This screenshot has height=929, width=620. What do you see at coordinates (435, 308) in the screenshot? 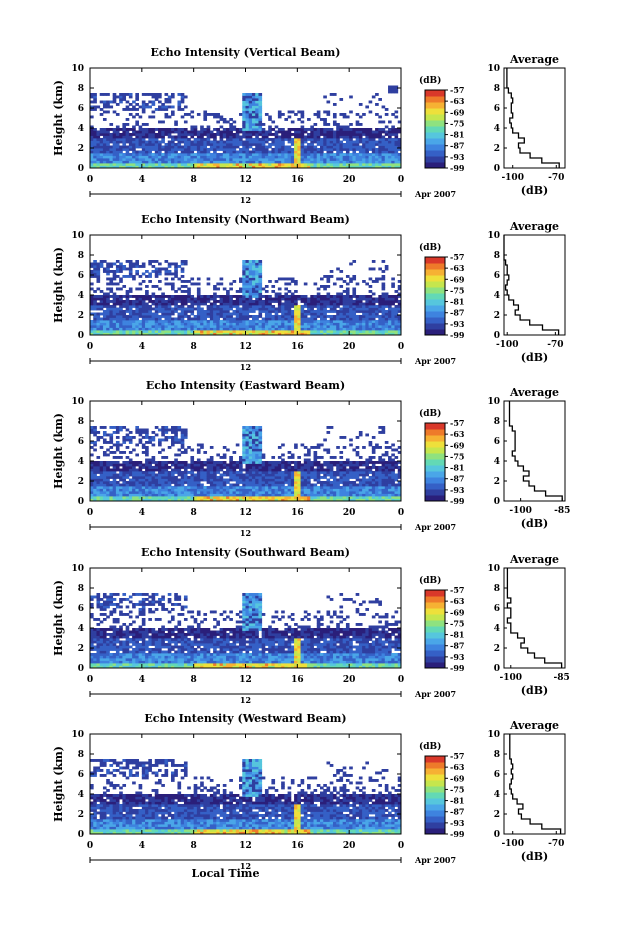
I see `colorbar-band` at bounding box center [435, 308].